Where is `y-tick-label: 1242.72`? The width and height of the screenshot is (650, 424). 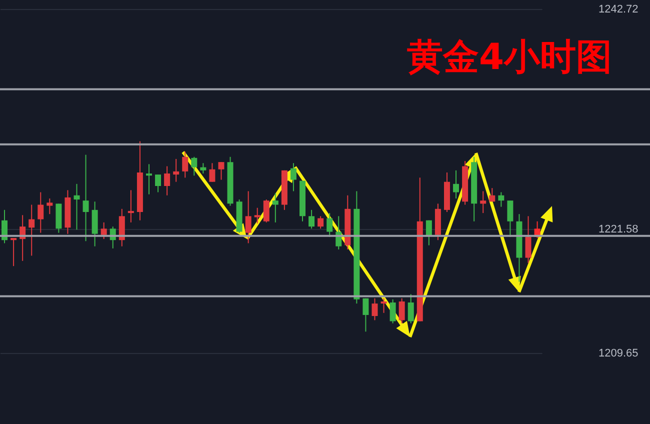 y-tick-label: 1242.72 is located at coordinates (618, 9).